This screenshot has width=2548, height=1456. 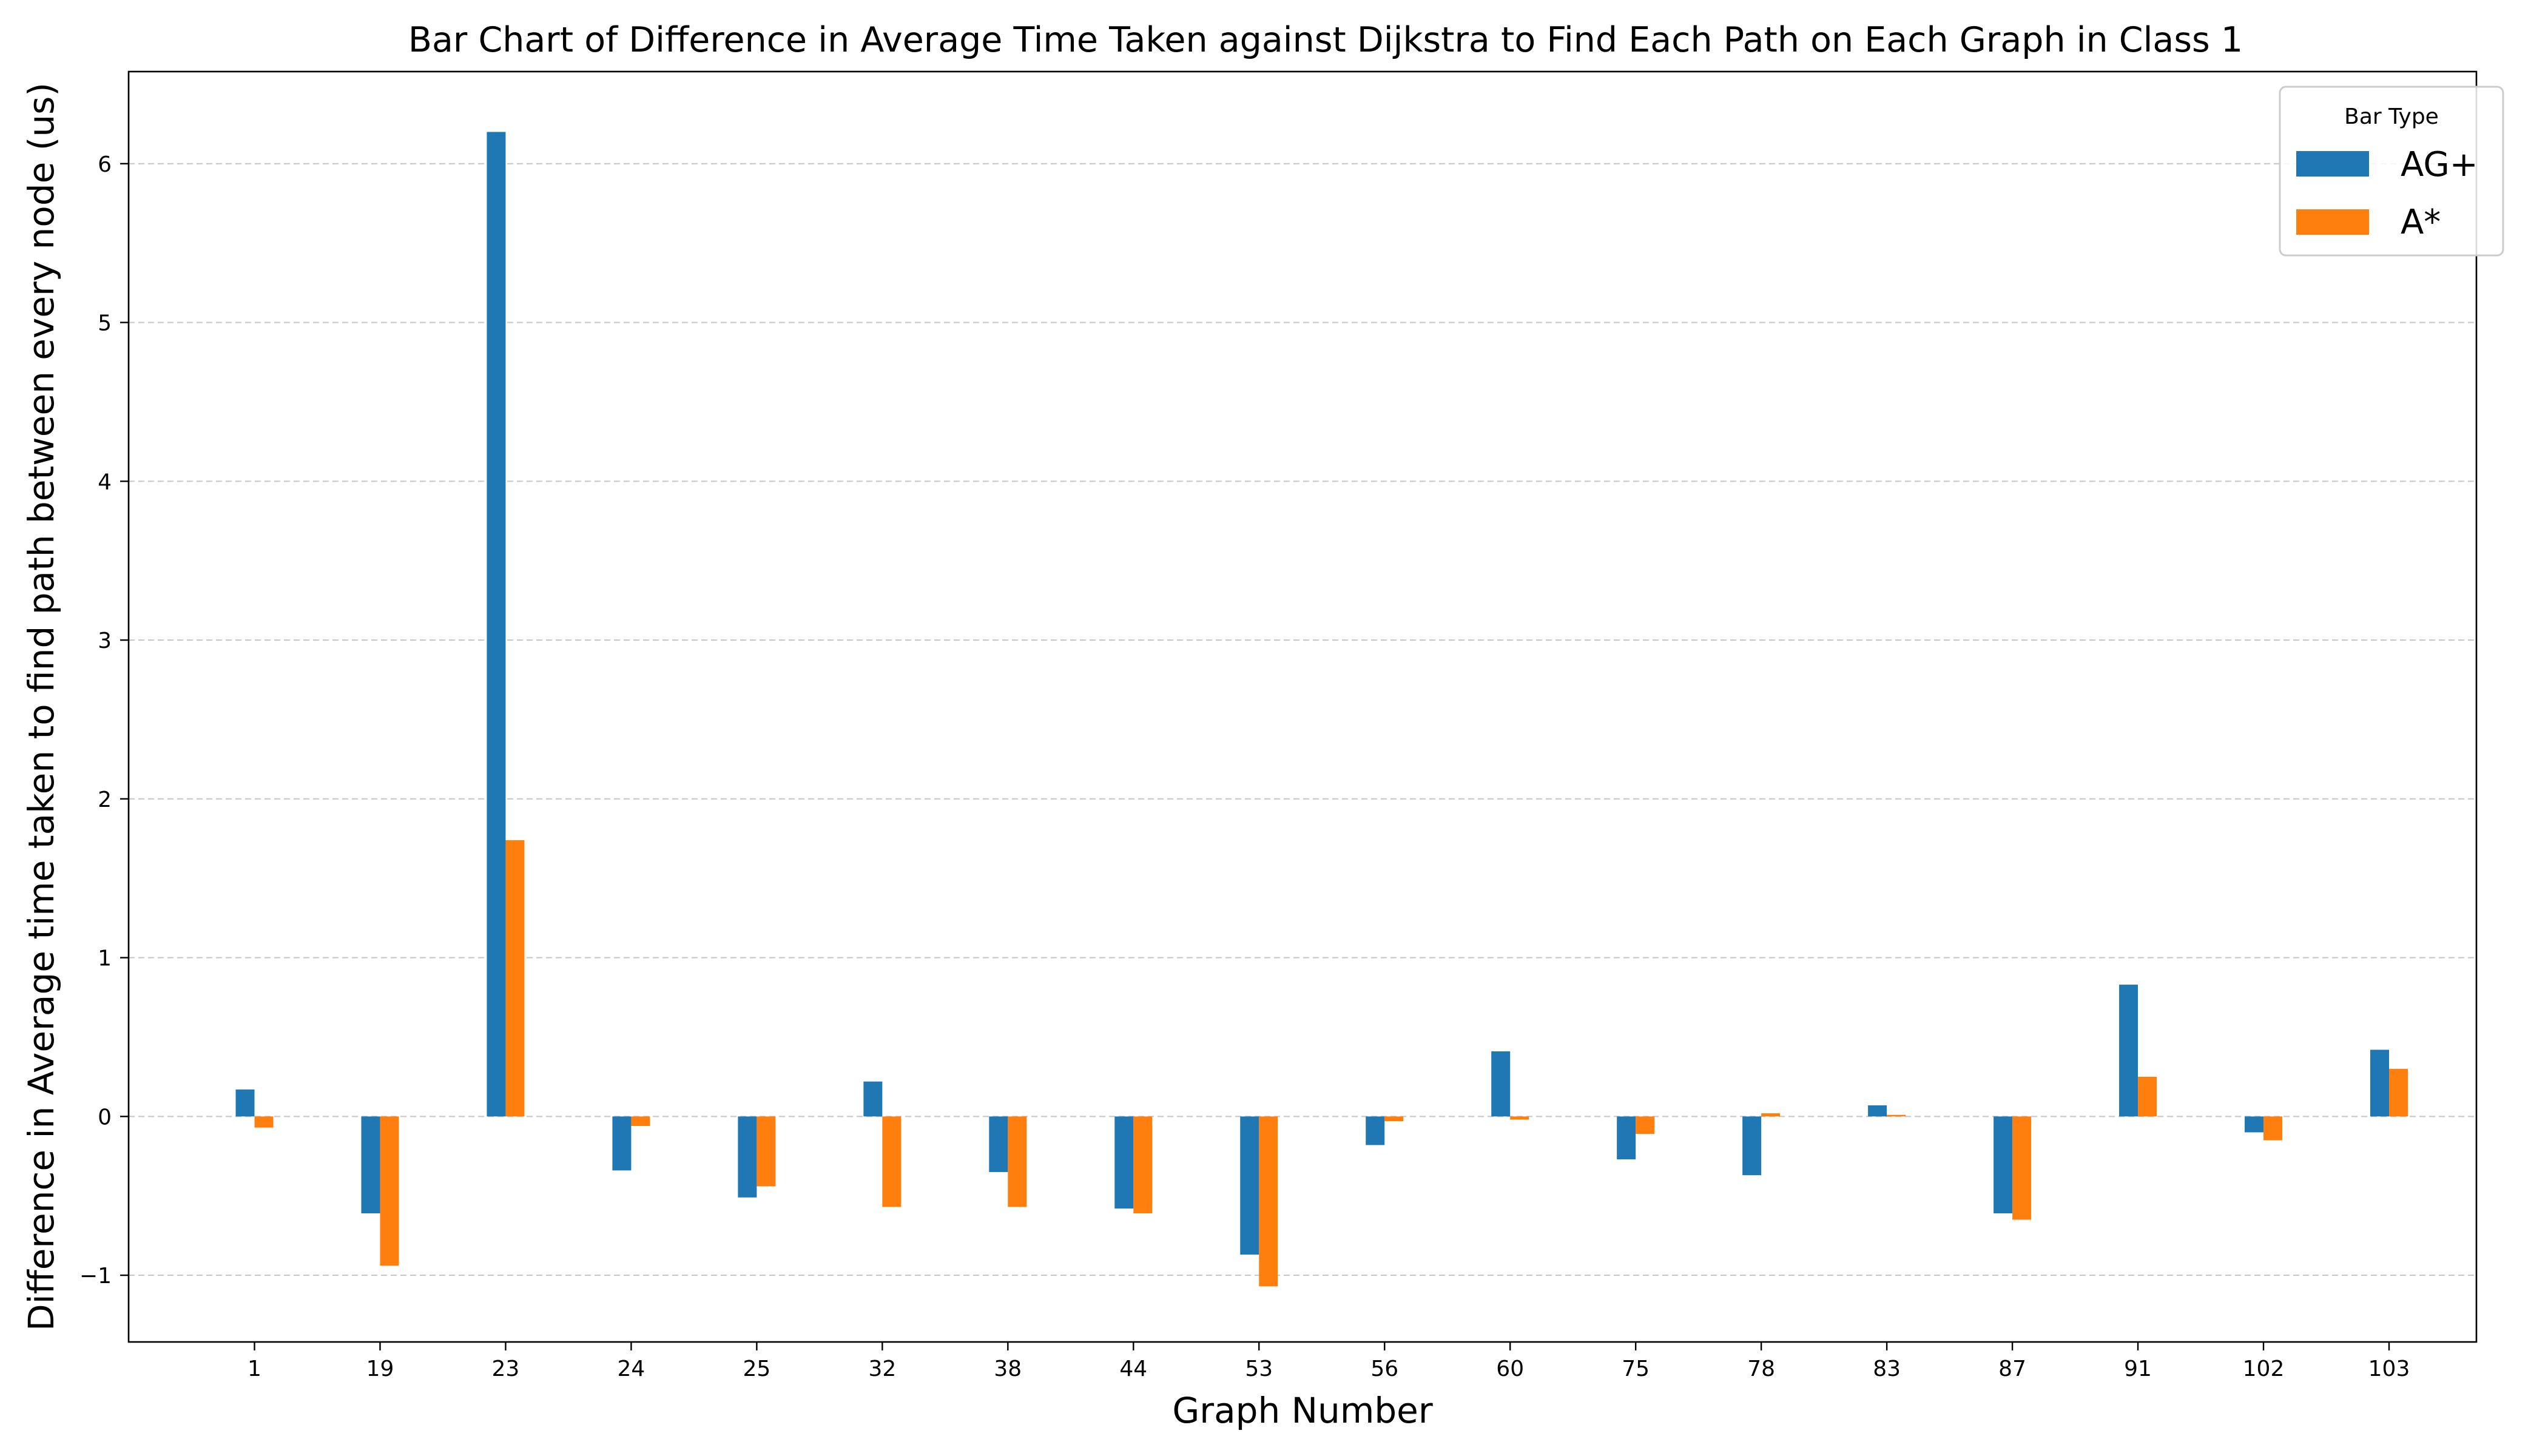 What do you see at coordinates (105, 958) in the screenshot?
I see `y-tick-label: 1` at bounding box center [105, 958].